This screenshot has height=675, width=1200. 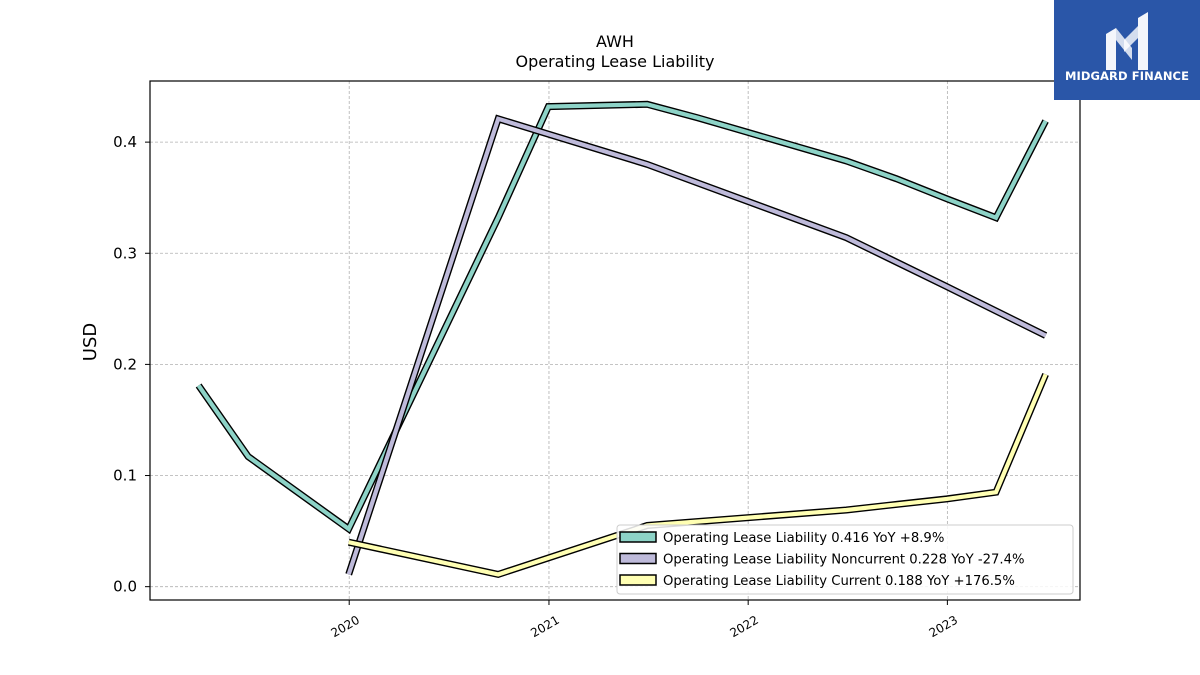 What do you see at coordinates (743, 626) in the screenshot?
I see `x-tick-label: 2022` at bounding box center [743, 626].